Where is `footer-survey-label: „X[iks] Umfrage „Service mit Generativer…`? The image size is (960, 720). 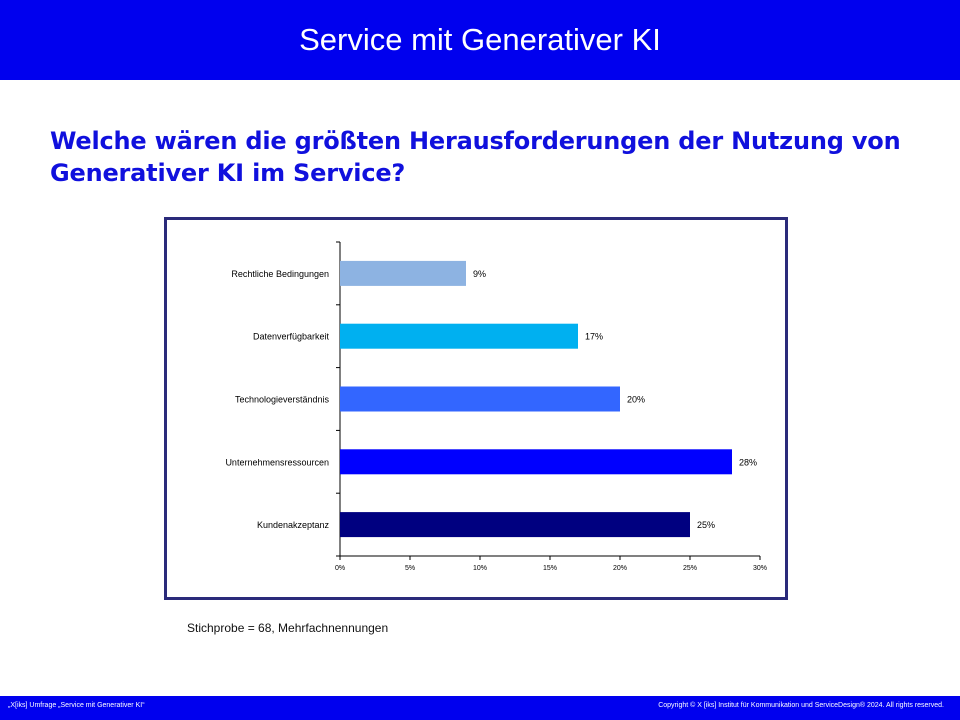
footer-survey-label: „X[iks] Umfrage „Service mit Generativer… is located at coordinates (76, 705).